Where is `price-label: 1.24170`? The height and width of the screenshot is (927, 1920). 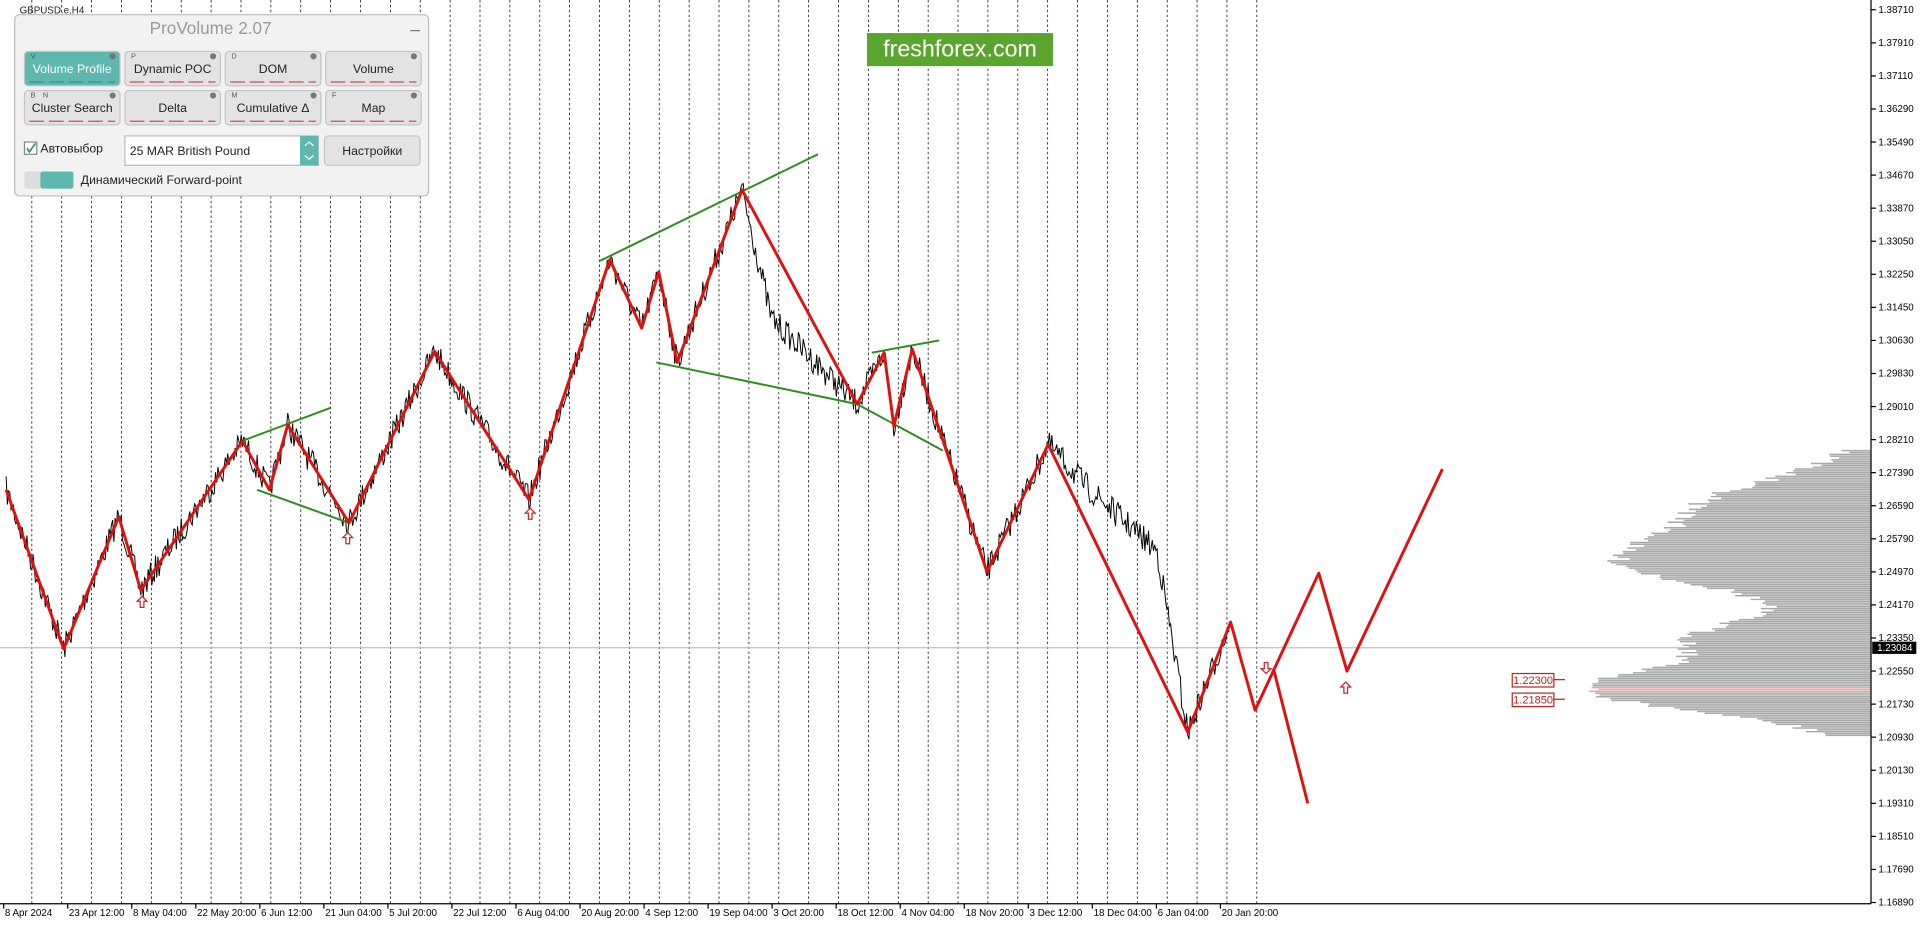
price-label: 1.24170 is located at coordinates (1896, 605).